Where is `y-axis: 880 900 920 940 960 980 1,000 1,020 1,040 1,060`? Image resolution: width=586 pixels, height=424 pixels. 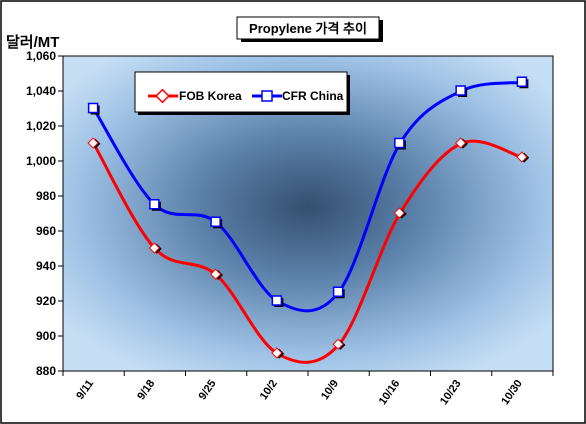
y-axis: 880 900 920 940 960 980 1,000 1,020 1,040 1,060 is located at coordinates (44, 213).